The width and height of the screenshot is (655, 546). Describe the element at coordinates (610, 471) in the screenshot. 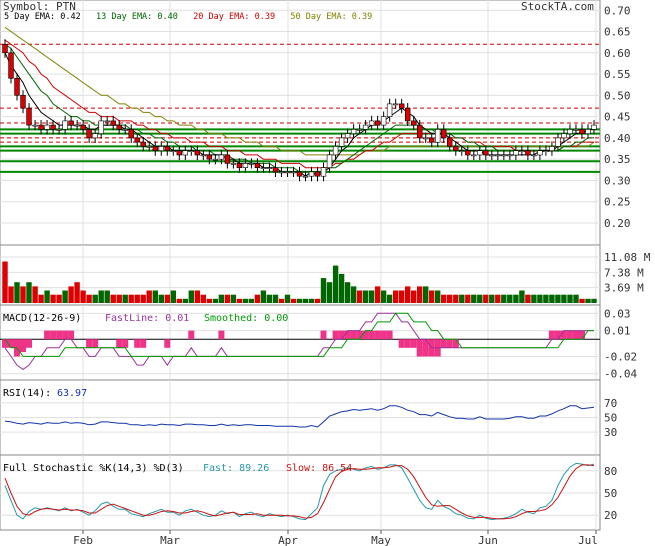

I see `y-tick-label: 80` at that location.